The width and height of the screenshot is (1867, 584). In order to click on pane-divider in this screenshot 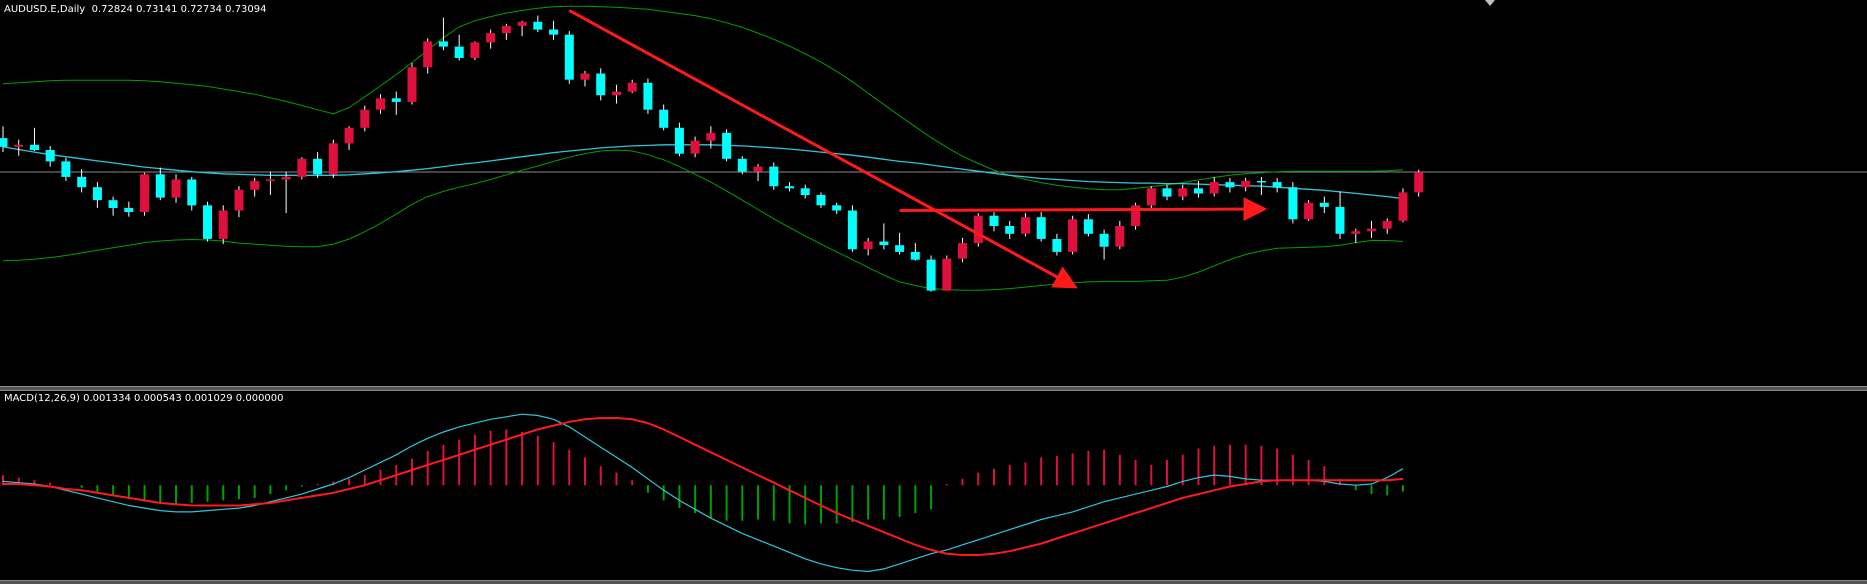, I will do `click(933, 388)`.